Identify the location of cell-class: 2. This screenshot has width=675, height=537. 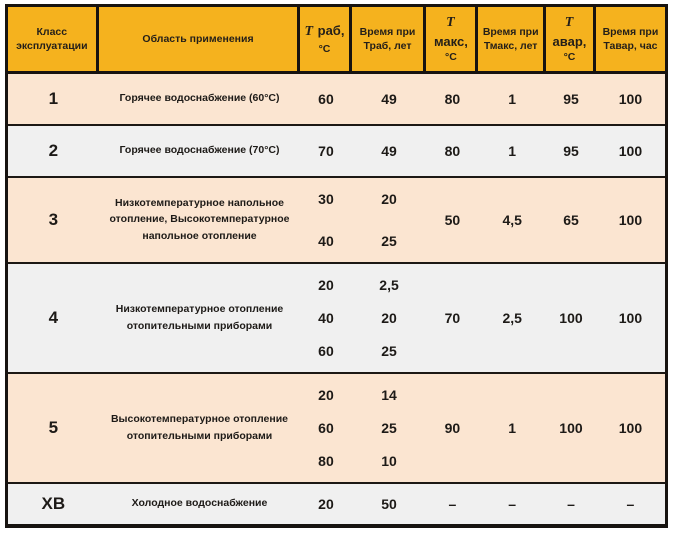
(53, 150).